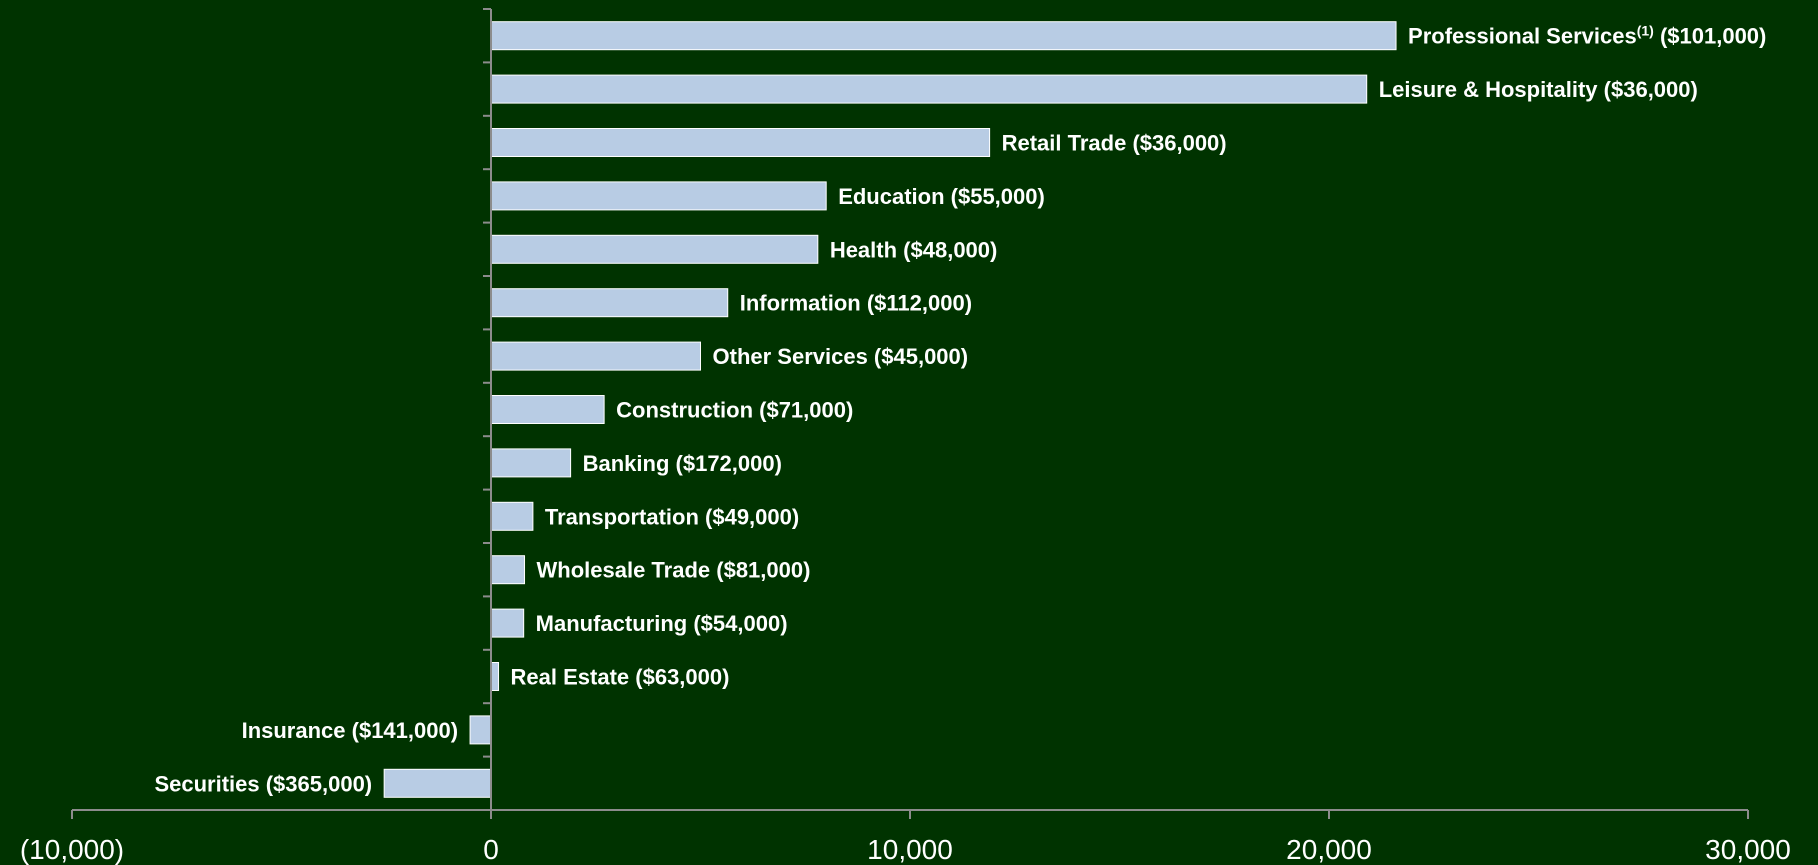 The height and width of the screenshot is (865, 1818). What do you see at coordinates (612, 623) in the screenshot?
I see `category-name: Manufacturing` at bounding box center [612, 623].